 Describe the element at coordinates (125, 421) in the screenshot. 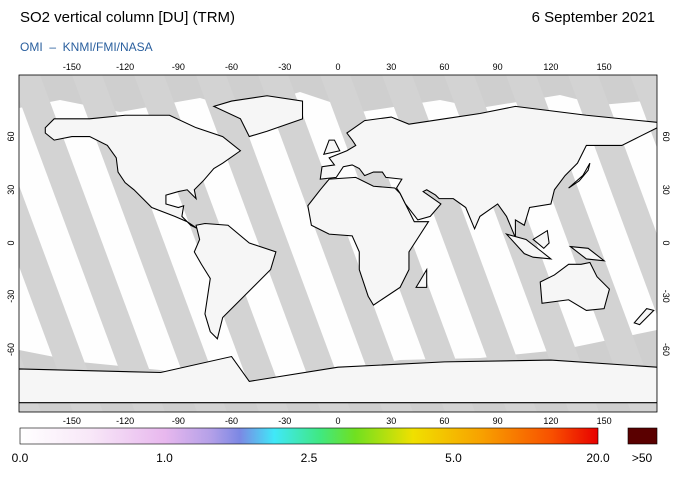

I see `lon-label-bottom: -120` at that location.